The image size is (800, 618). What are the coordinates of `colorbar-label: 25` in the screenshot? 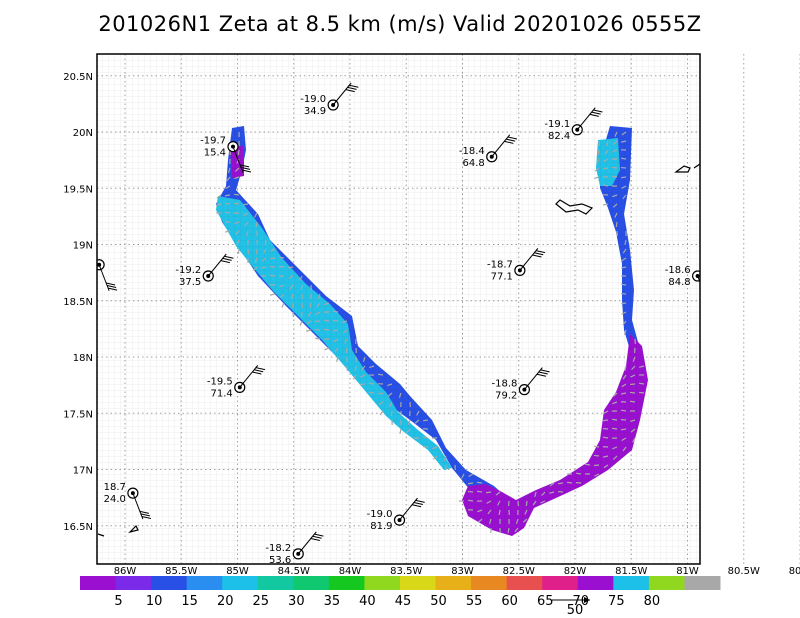 It's located at (261, 601).